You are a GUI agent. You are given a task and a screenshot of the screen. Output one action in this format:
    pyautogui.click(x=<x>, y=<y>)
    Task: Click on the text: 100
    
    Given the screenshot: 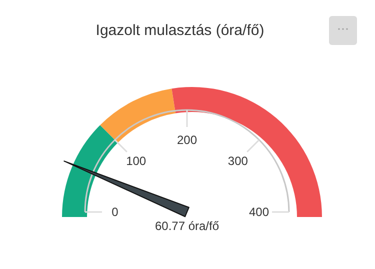 What is the action you would take?
    pyautogui.click(x=136, y=161)
    